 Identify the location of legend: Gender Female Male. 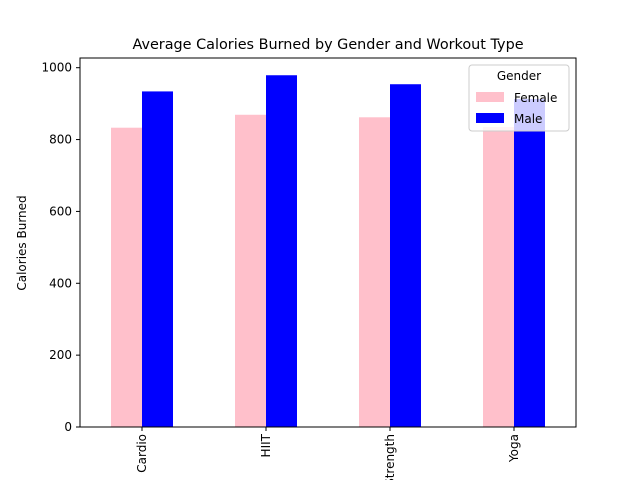
(519, 98).